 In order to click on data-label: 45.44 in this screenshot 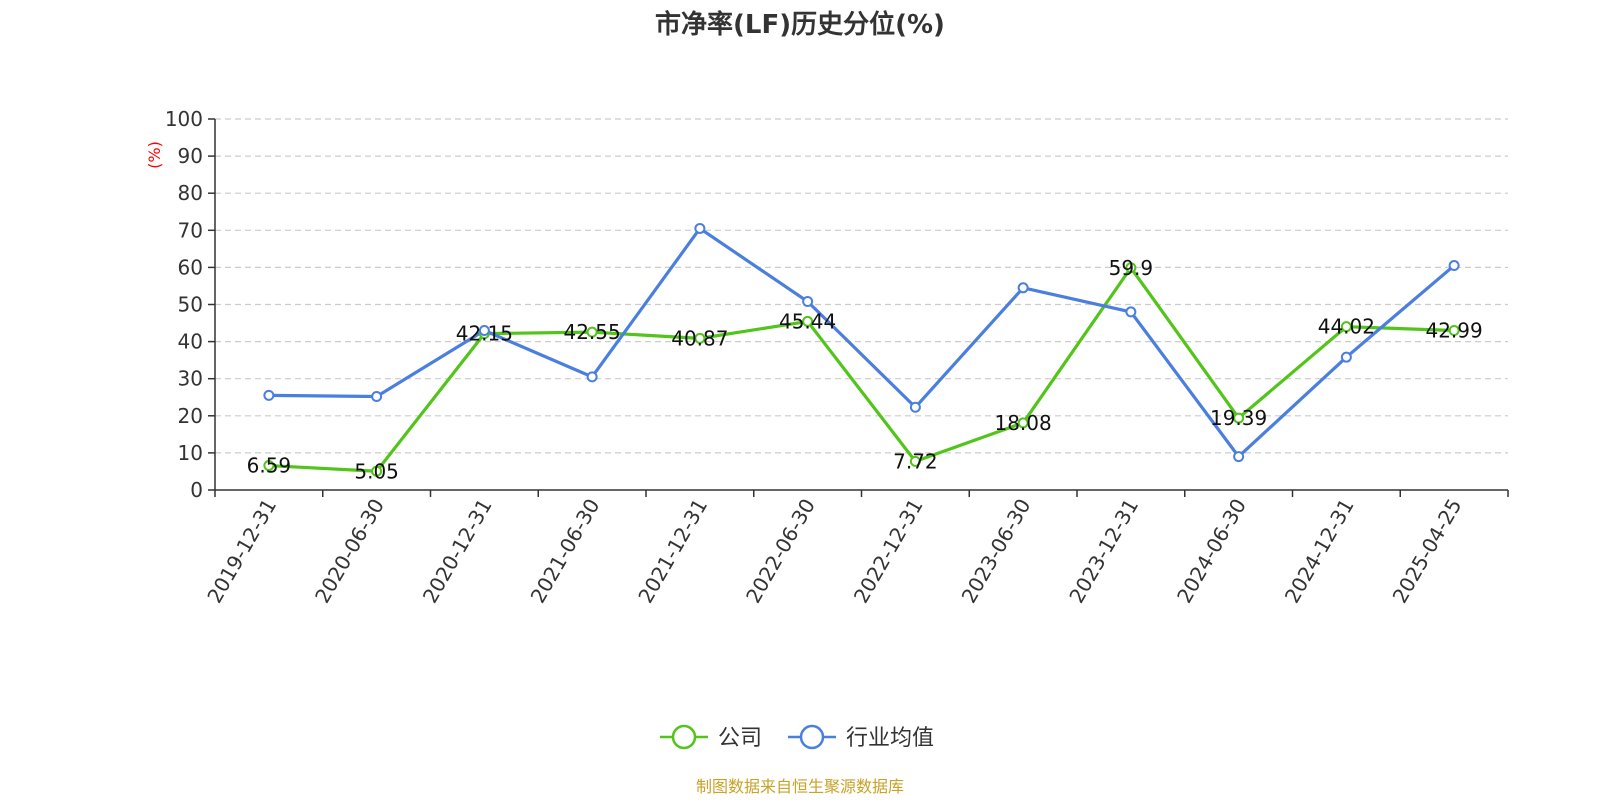, I will do `click(807, 321)`.